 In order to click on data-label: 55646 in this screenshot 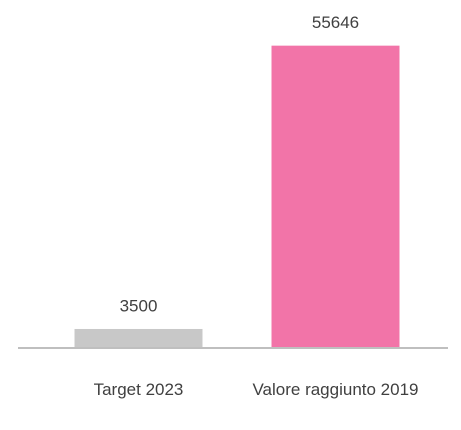, I will do `click(335, 22)`.